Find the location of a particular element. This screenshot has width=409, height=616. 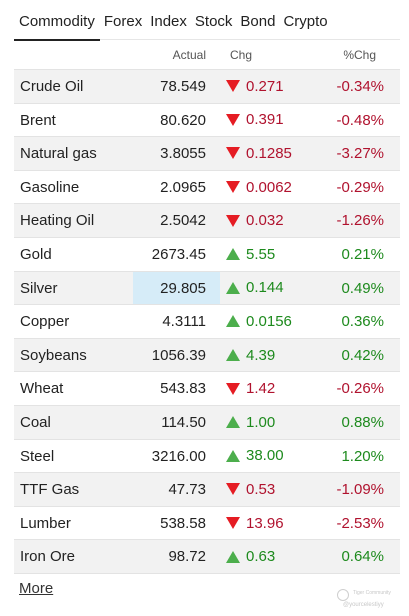

watermark: Tiger Community @yourcelestiyy is located at coordinates (369, 599).